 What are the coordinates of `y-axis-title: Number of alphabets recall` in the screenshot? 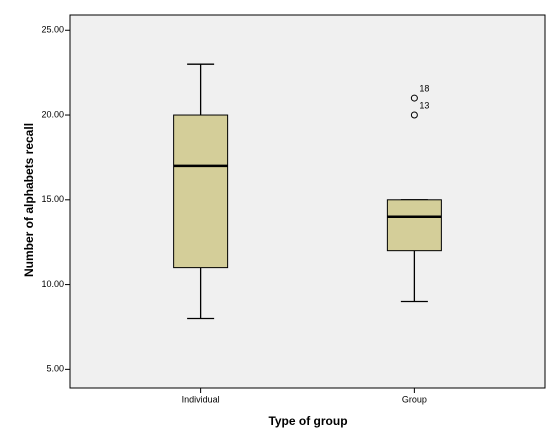 It's located at (29, 200).